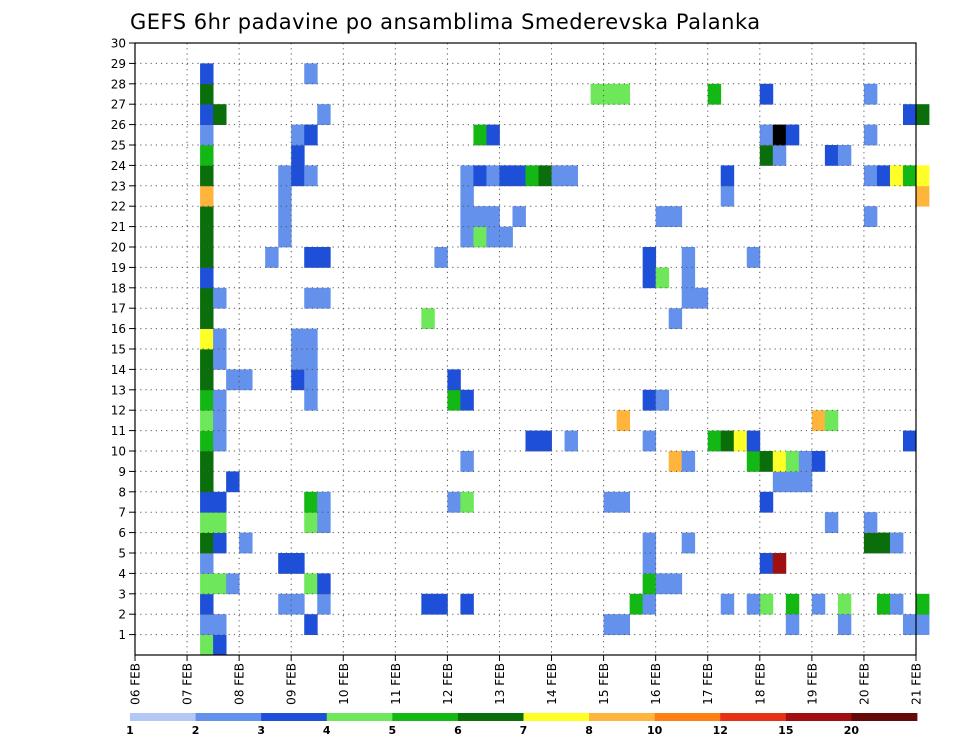 This screenshot has width=960, height=742. I want to click on y-tick-label: 17, so click(118, 309).